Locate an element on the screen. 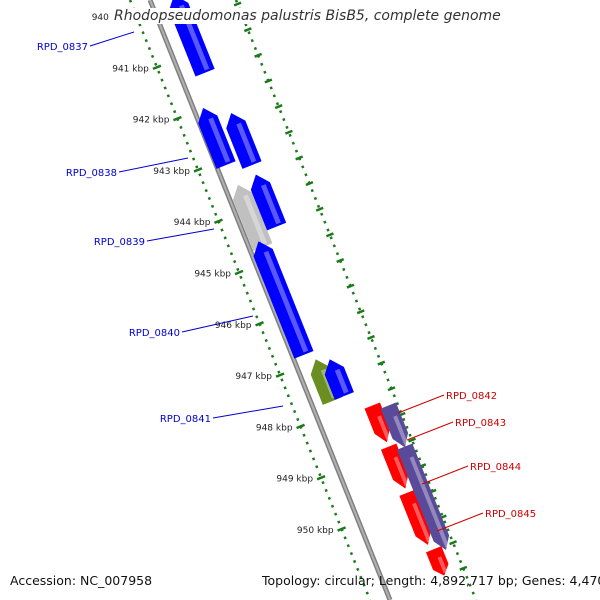 The height and width of the screenshot is (600, 600). gene-label: RPD_0845 is located at coordinates (510, 514).